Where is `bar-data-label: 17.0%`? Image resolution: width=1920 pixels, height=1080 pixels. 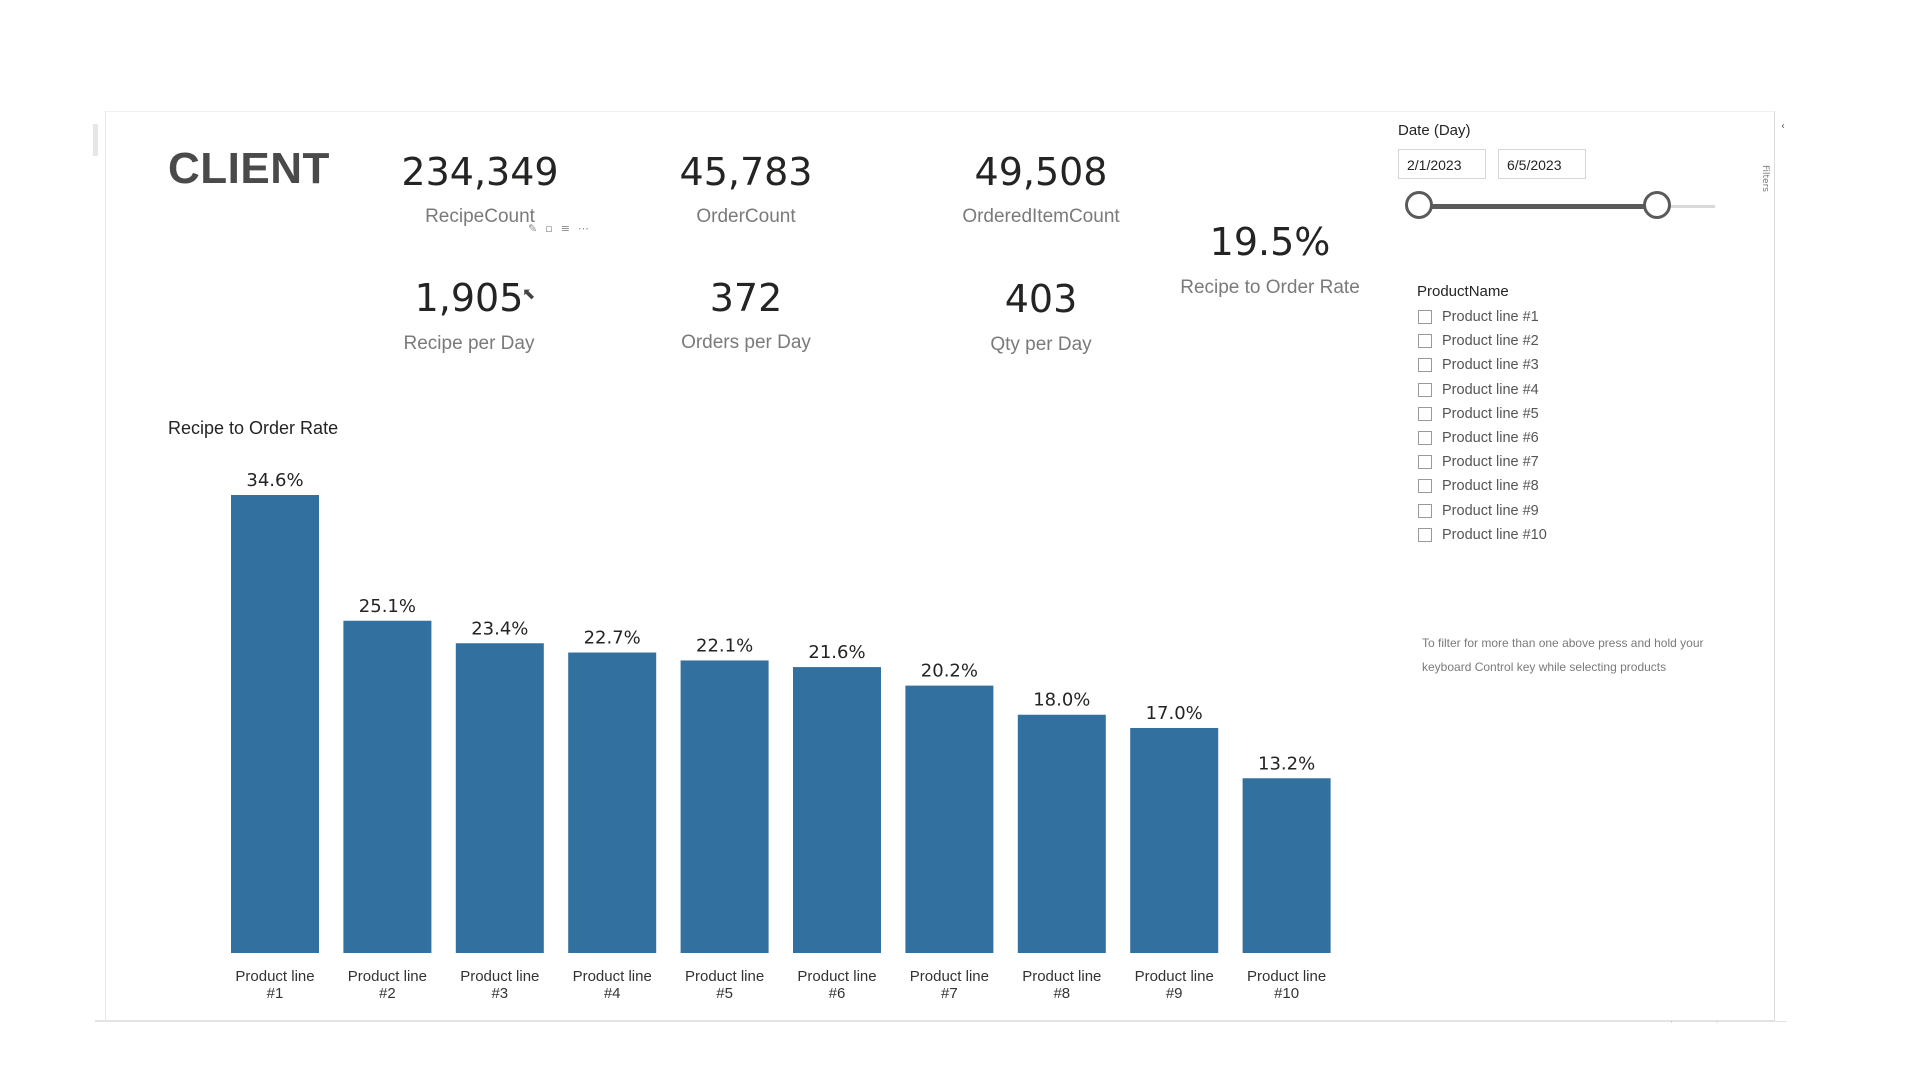
bar-data-label: 17.0% is located at coordinates (1174, 713).